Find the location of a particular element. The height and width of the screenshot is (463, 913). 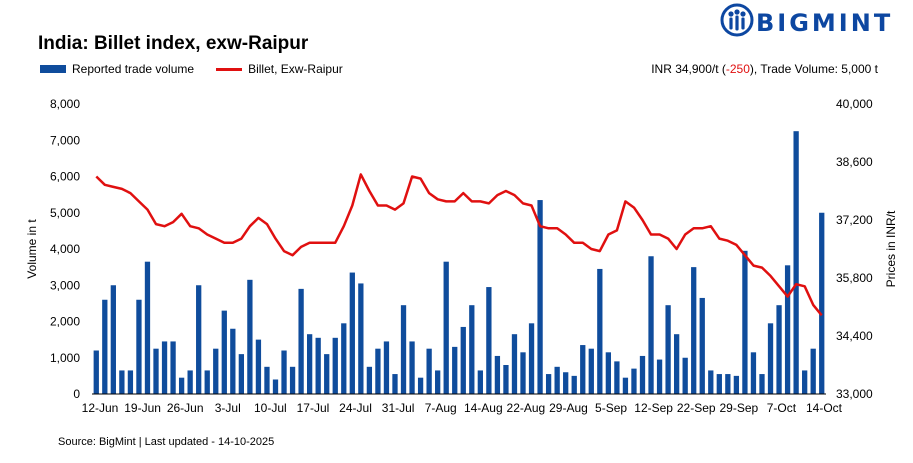

x-tick-label: 3-Jul is located at coordinates (228, 408).